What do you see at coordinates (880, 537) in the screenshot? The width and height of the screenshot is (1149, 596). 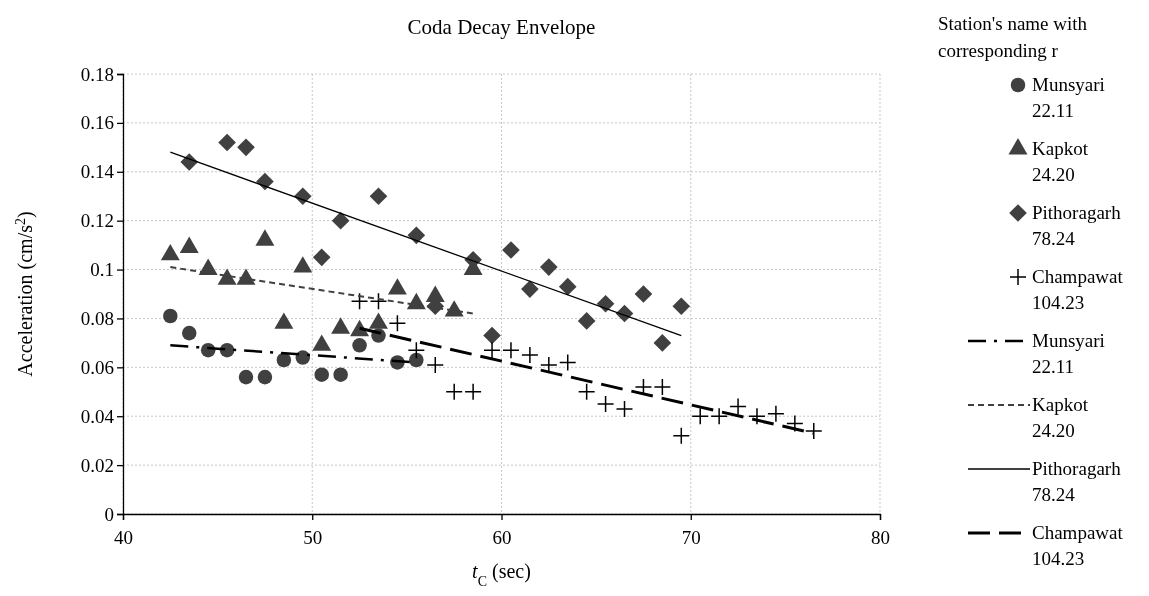 I see `x-tick-label: 80` at bounding box center [880, 537].